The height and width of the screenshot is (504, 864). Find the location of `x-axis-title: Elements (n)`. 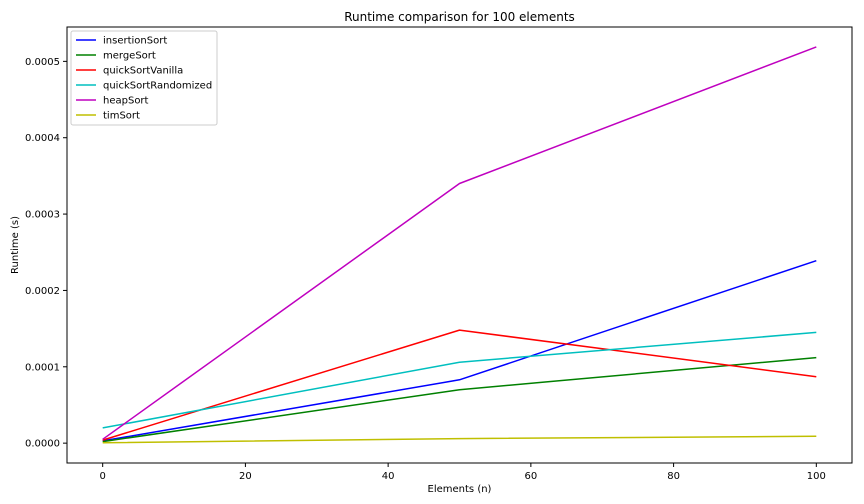

x-axis-title: Elements (n) is located at coordinates (460, 489).